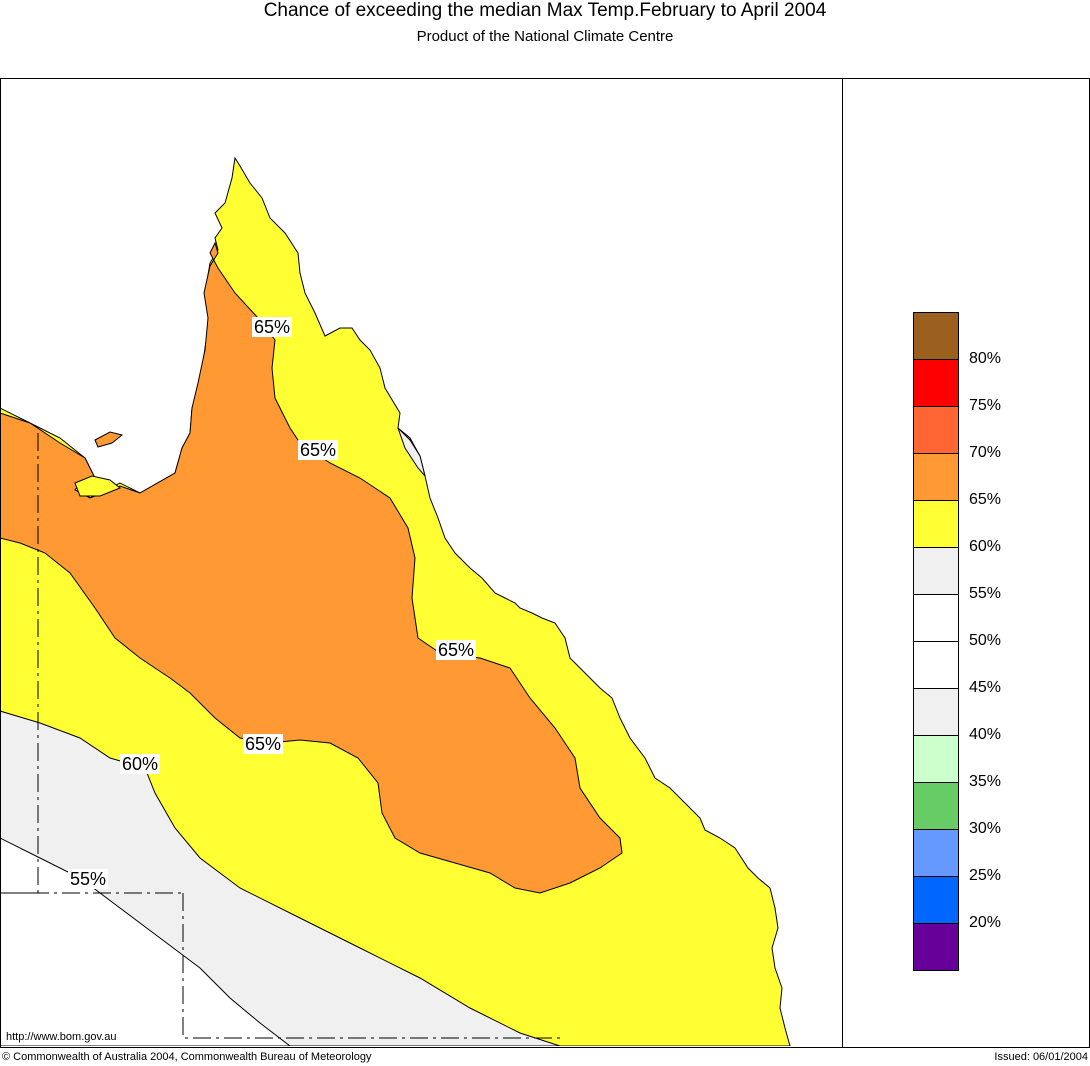 Image resolution: width=1090 pixels, height=1066 pixels. Describe the element at coordinates (985, 499) in the screenshot. I see `legend-label: 65%` at that location.